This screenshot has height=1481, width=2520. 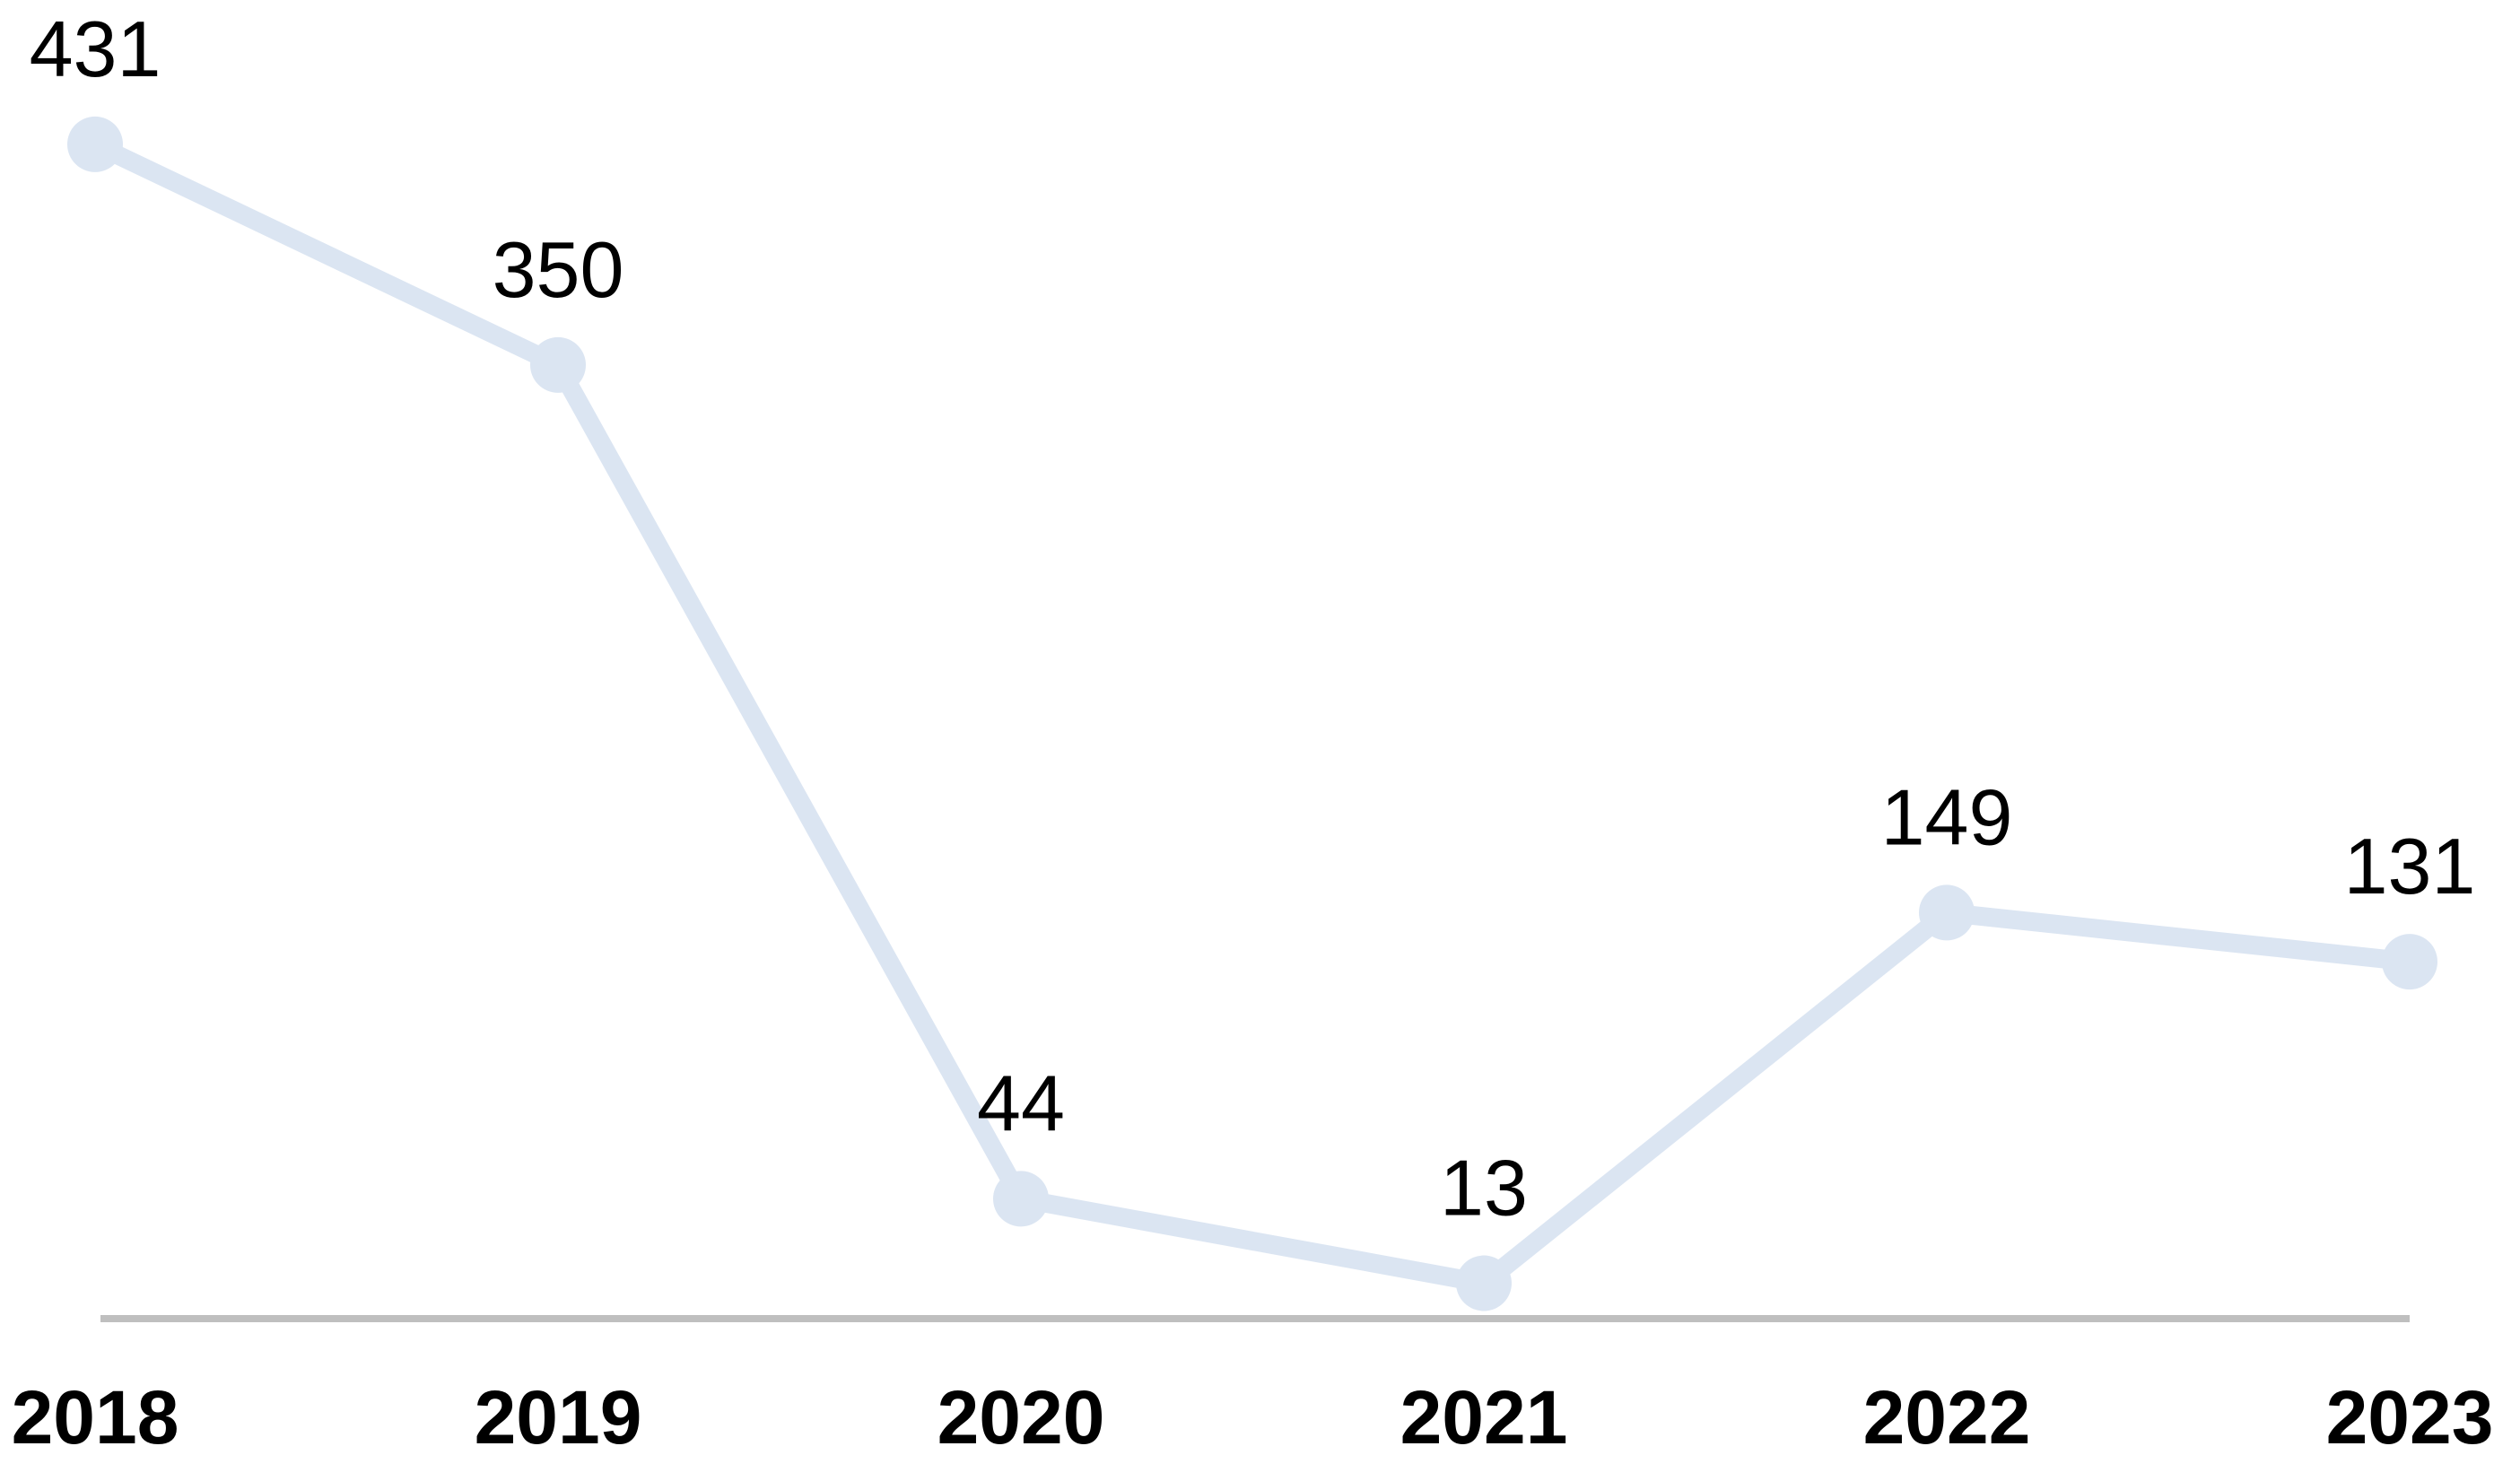 What do you see at coordinates (2410, 866) in the screenshot?
I see `data-label: 131` at bounding box center [2410, 866].